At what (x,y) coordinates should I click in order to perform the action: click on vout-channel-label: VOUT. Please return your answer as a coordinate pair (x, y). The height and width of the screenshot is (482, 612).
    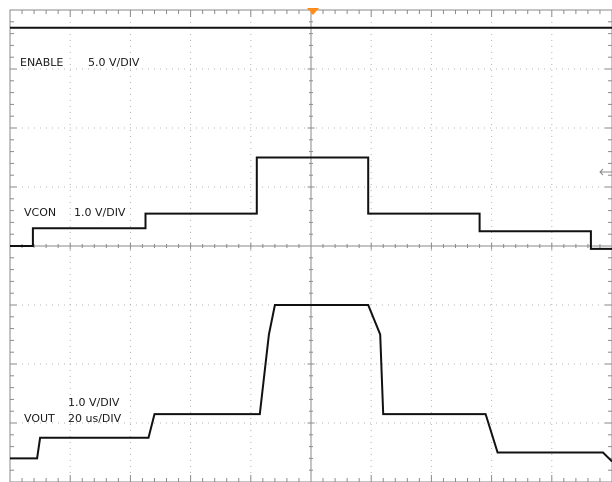
    Looking at the image, I should click on (39, 418).